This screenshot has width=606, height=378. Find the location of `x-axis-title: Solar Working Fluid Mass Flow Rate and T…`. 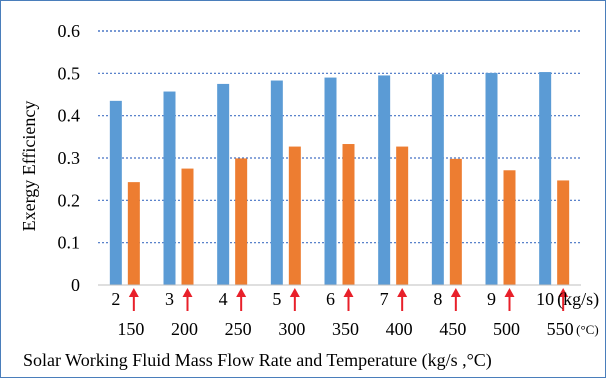

x-axis-title: Solar Working Fluid Mass Flow Rate and T… is located at coordinates (257, 360).